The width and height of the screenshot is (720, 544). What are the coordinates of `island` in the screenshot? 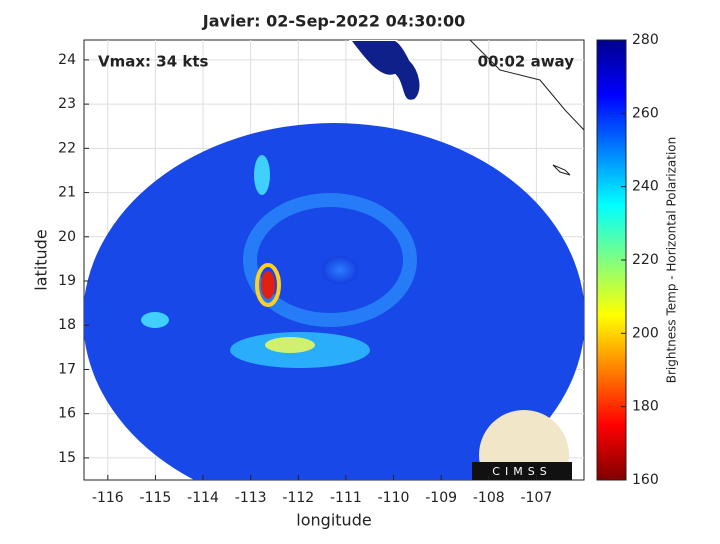 It's located at (561, 170).